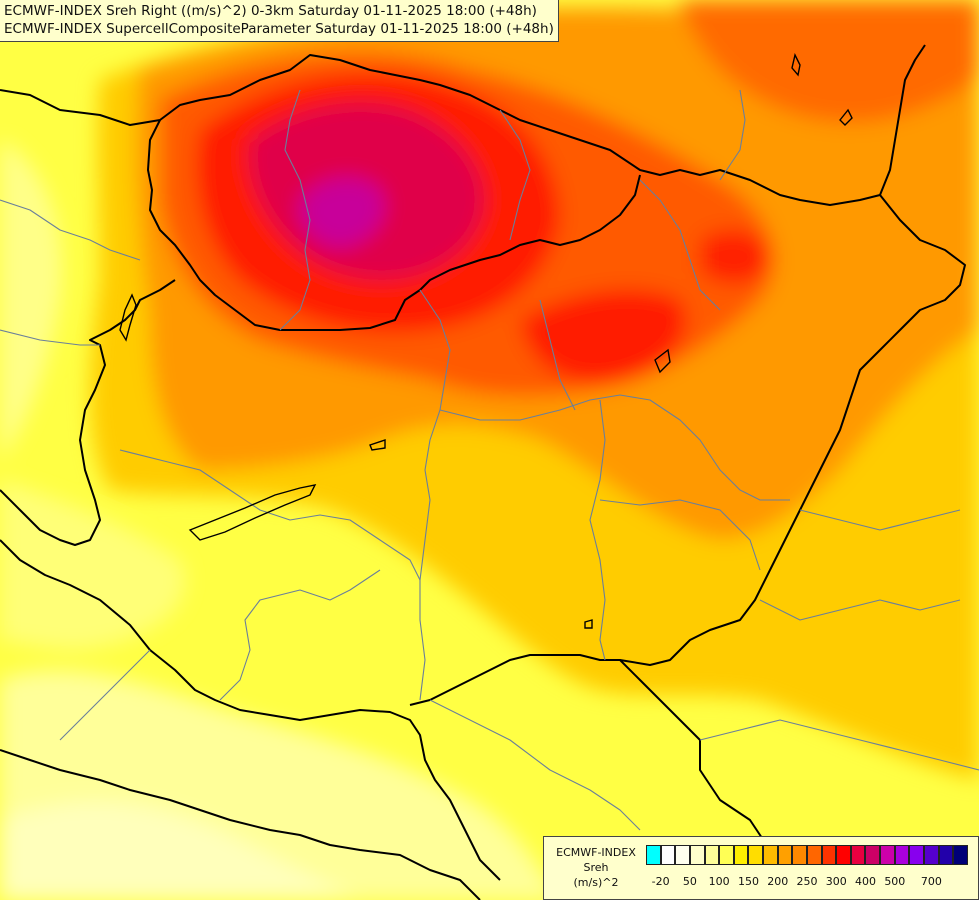 This screenshot has width=979, height=900. What do you see at coordinates (128, 317) in the screenshot?
I see `lake-neusiedl` at bounding box center [128, 317].